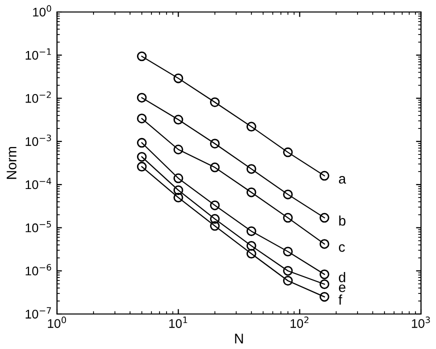  What do you see at coordinates (38, 97) in the screenshot?
I see `y-tick-label: 10$^{−2}$` at bounding box center [38, 97].